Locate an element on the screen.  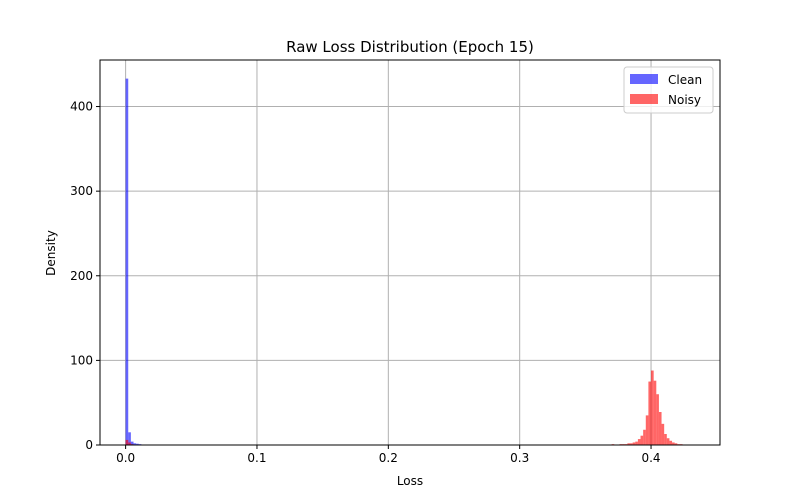
series-noisy is located at coordinates (404, 407).